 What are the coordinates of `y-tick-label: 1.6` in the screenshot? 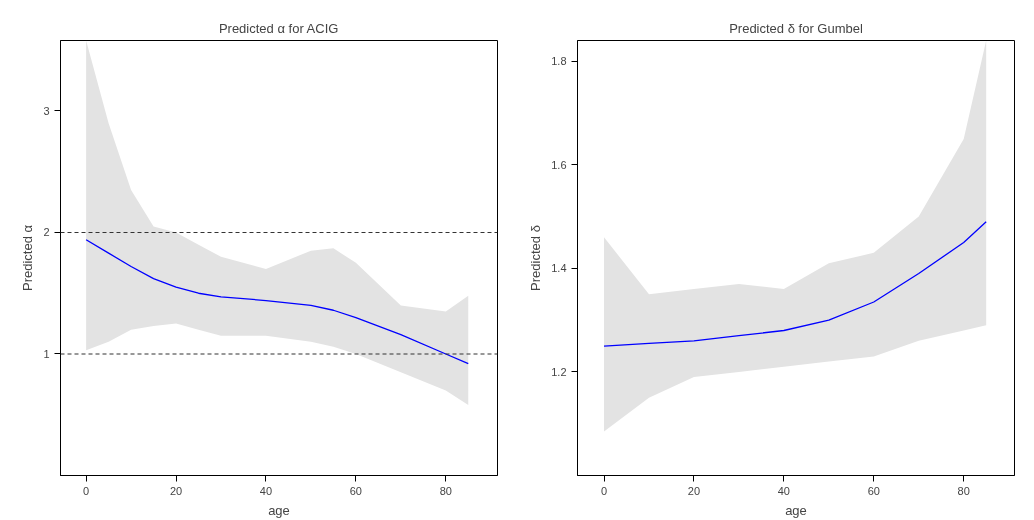 It's located at (559, 164).